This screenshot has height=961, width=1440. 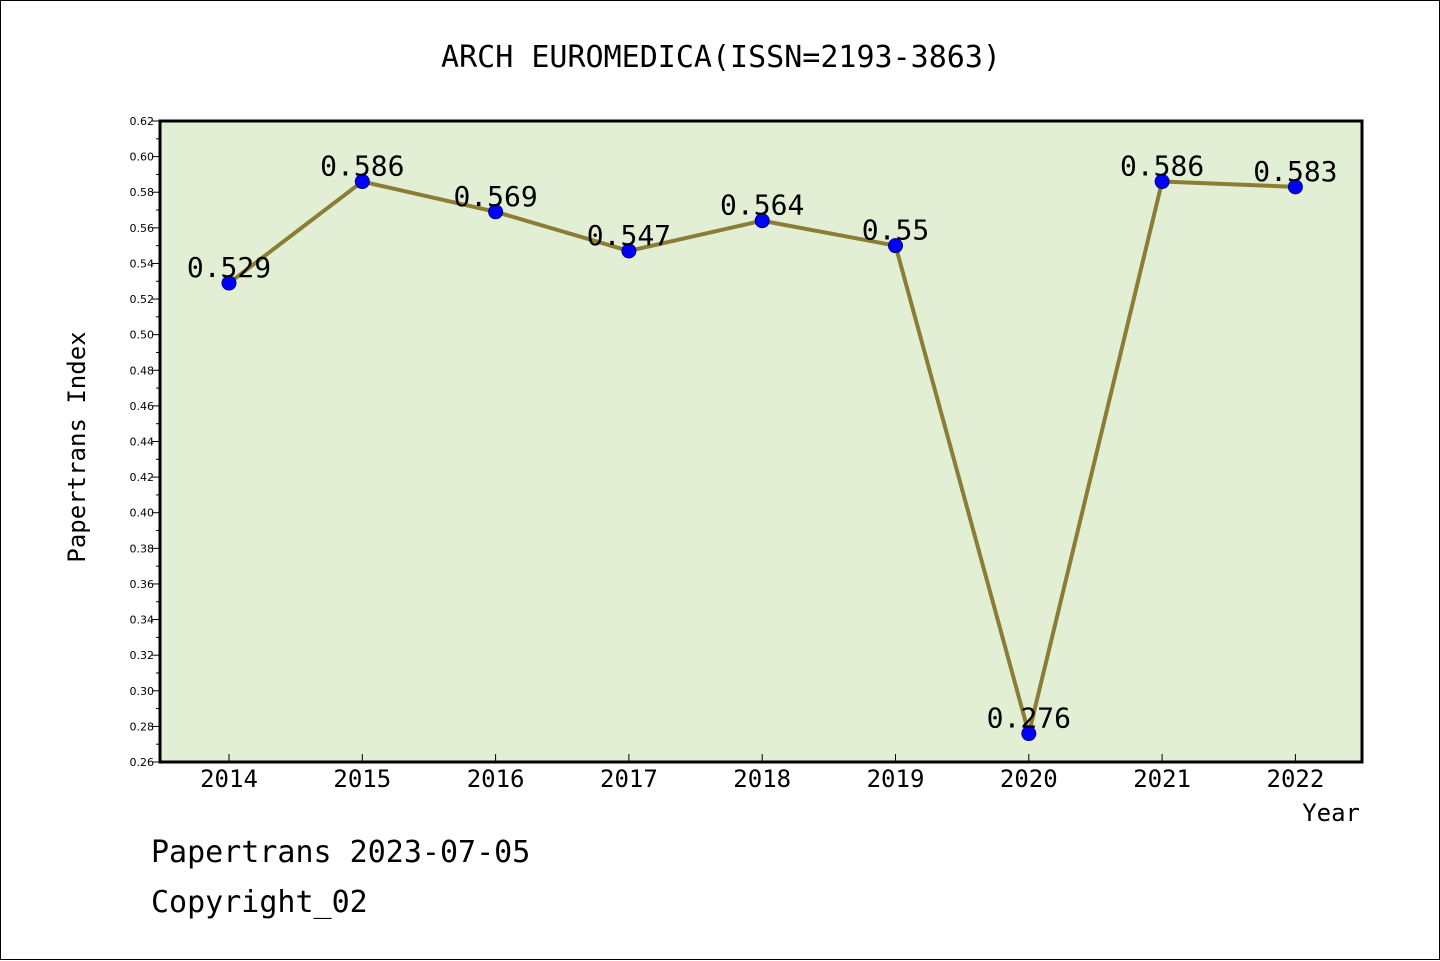 I want to click on data-label: 0.569, so click(x=495, y=196).